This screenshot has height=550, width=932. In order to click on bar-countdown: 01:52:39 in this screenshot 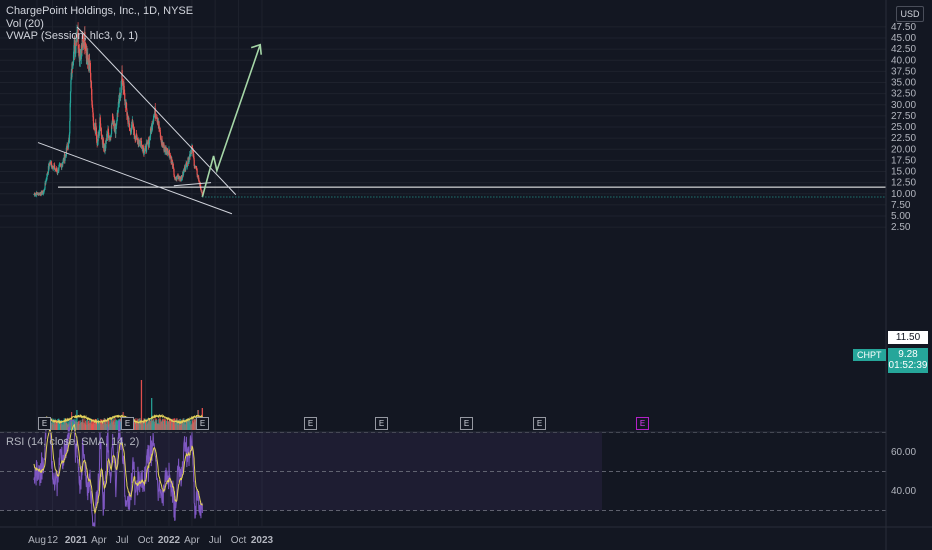, I will do `click(908, 365)`.